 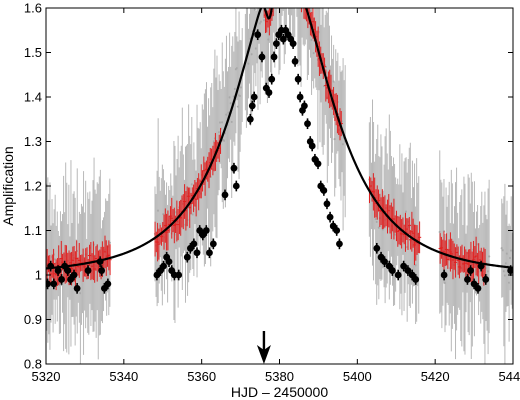 What do you see at coordinates (33, 319) in the screenshot?
I see `y-tick-label: 0.9` at bounding box center [33, 319].